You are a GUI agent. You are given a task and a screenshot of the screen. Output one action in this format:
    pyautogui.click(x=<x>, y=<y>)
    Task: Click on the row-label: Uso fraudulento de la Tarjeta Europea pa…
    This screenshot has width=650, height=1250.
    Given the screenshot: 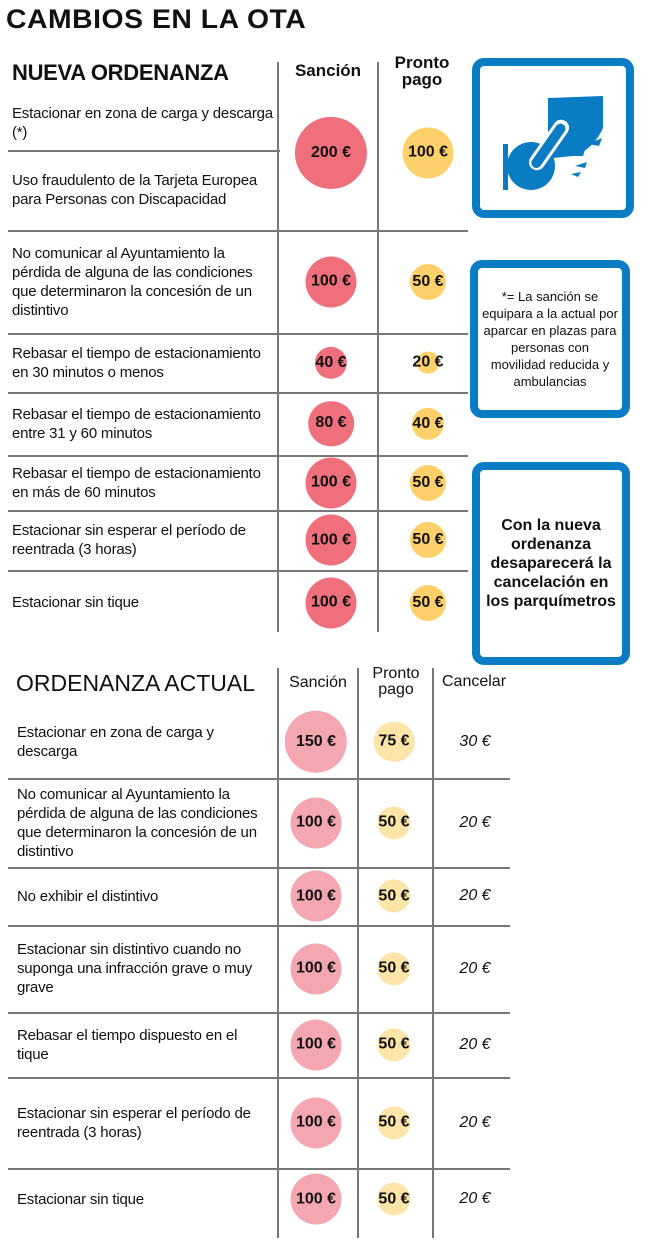 What is the action you would take?
    pyautogui.click(x=134, y=190)
    